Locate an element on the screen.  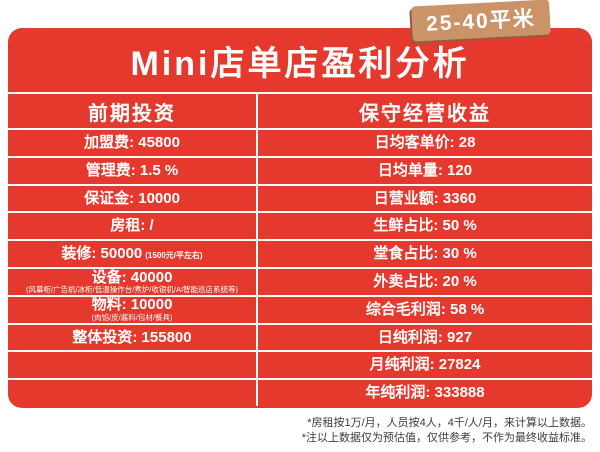
investment-cell-7: 物料: 10000 (肉馅/皮/酱料/包材/餐具) is located at coordinates (132, 309).